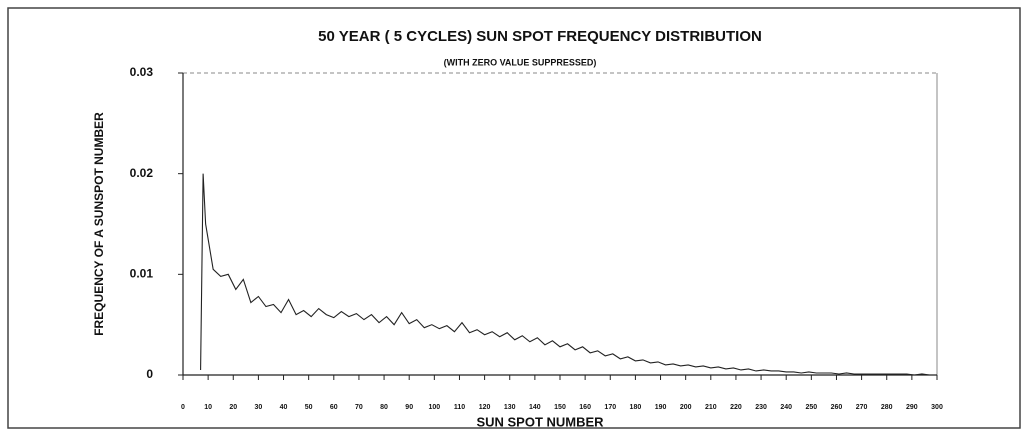 This screenshot has width=1030, height=434. What do you see at coordinates (560, 407) in the screenshot?
I see `x-tick-label: 150` at bounding box center [560, 407].